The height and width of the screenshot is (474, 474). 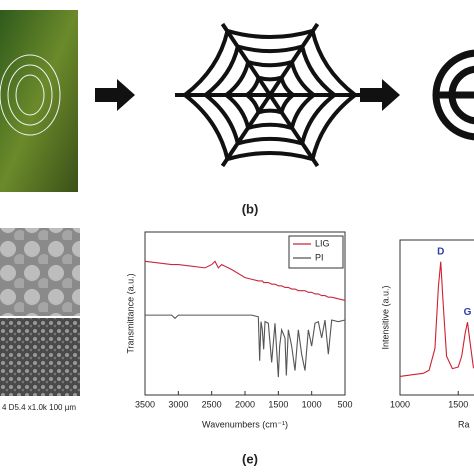 I want to click on panel-label: (e), so click(x=250, y=458).